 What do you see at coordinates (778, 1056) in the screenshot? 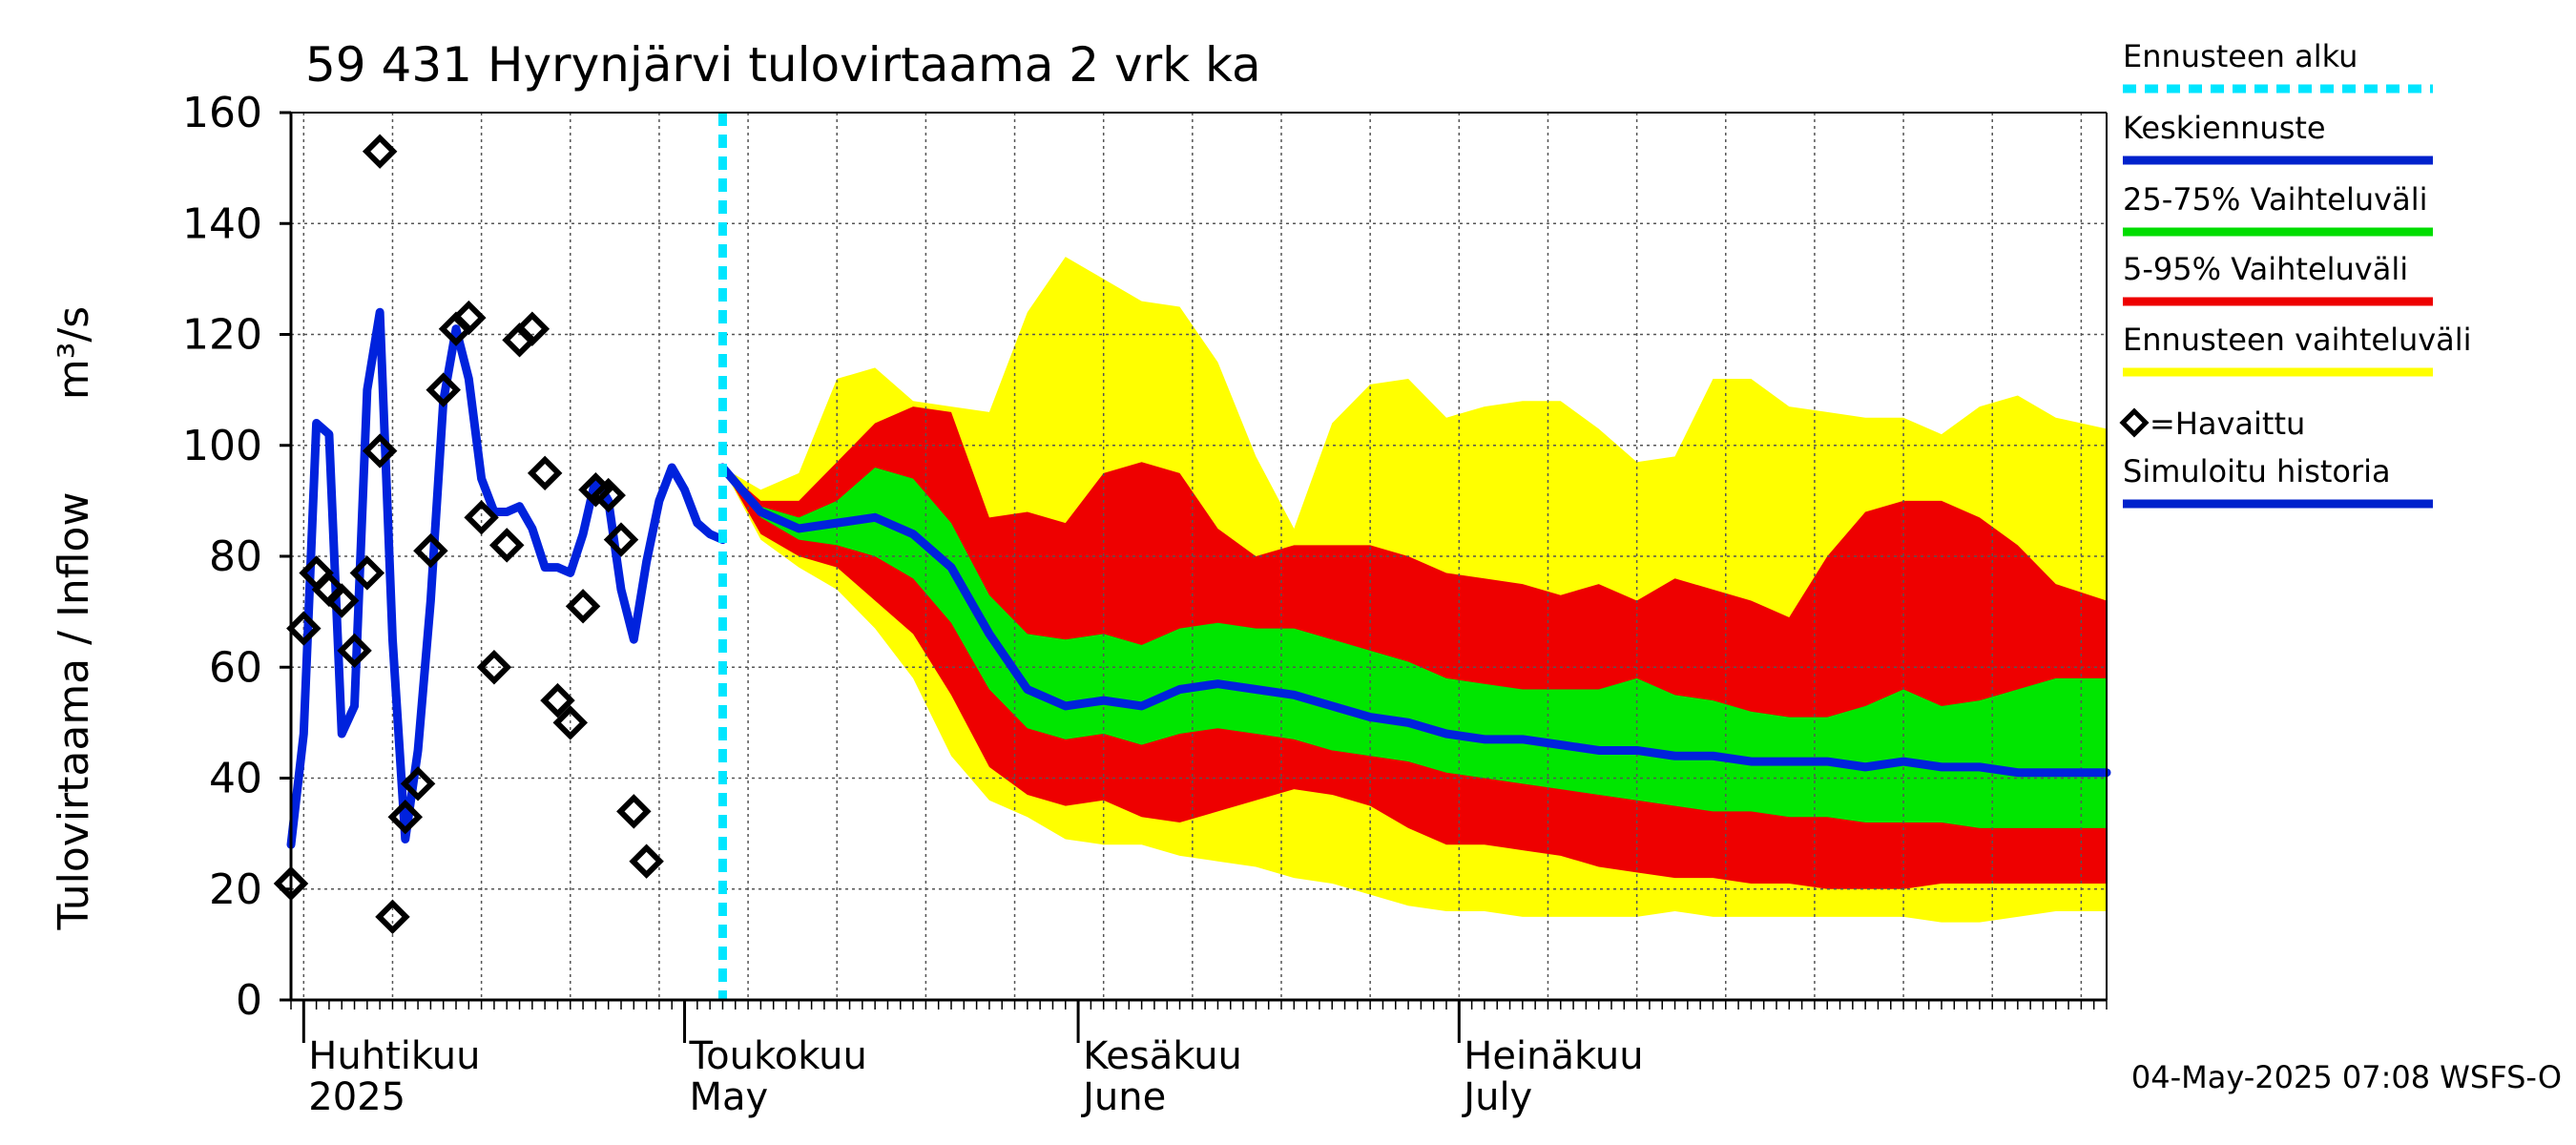
I see `x-tick-label-month: Toukokuu` at bounding box center [778, 1056].